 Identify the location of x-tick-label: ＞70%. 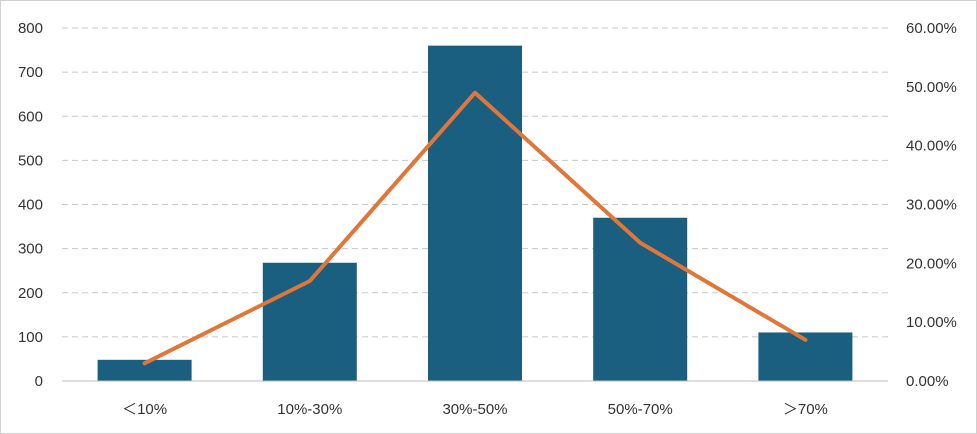
(805, 409).